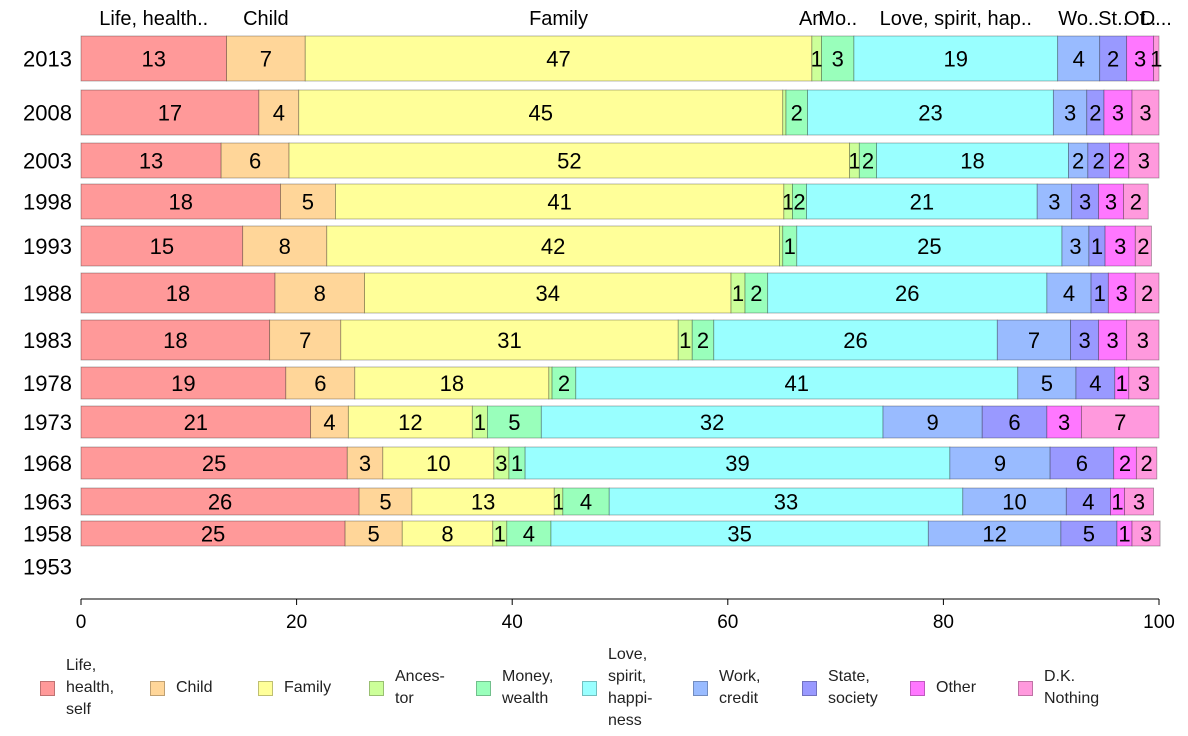  What do you see at coordinates (817, 59) in the screenshot?
I see `data-label-2013-3: 1` at bounding box center [817, 59].